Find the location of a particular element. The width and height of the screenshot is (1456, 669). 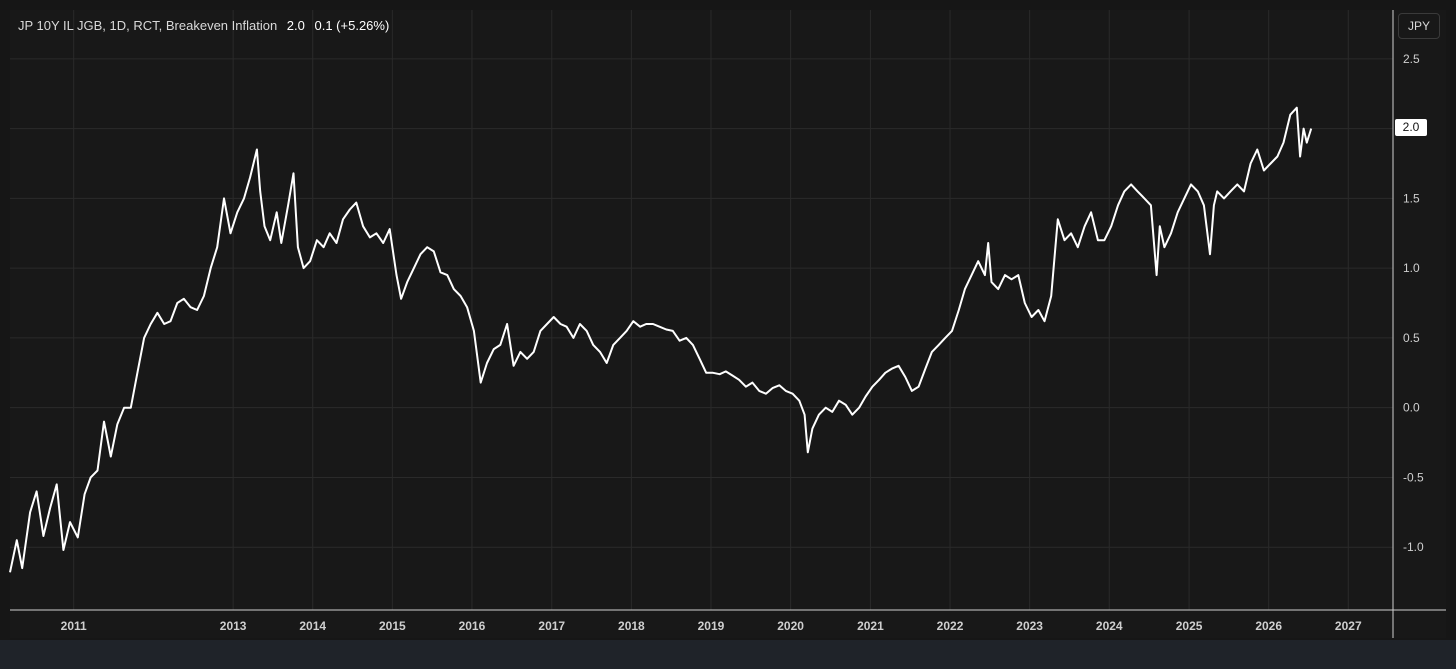

x-tick-label: 2021 is located at coordinates (870, 626).